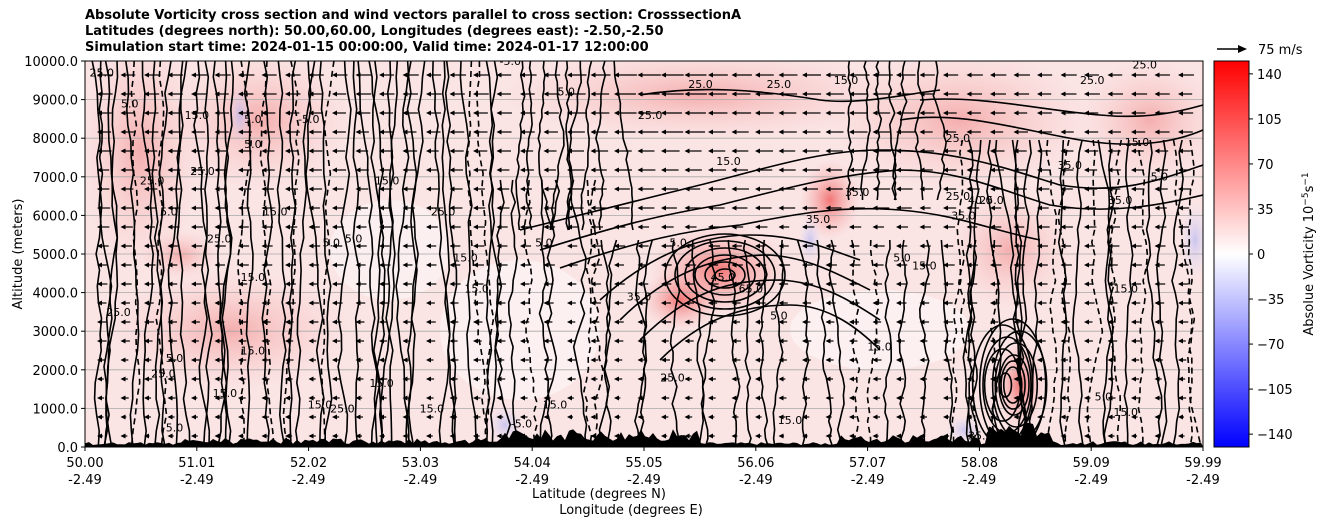 The height and width of the screenshot is (526, 1332). What do you see at coordinates (51, 62) in the screenshot?
I see `y-tick-label: 10000.0` at bounding box center [51, 62].